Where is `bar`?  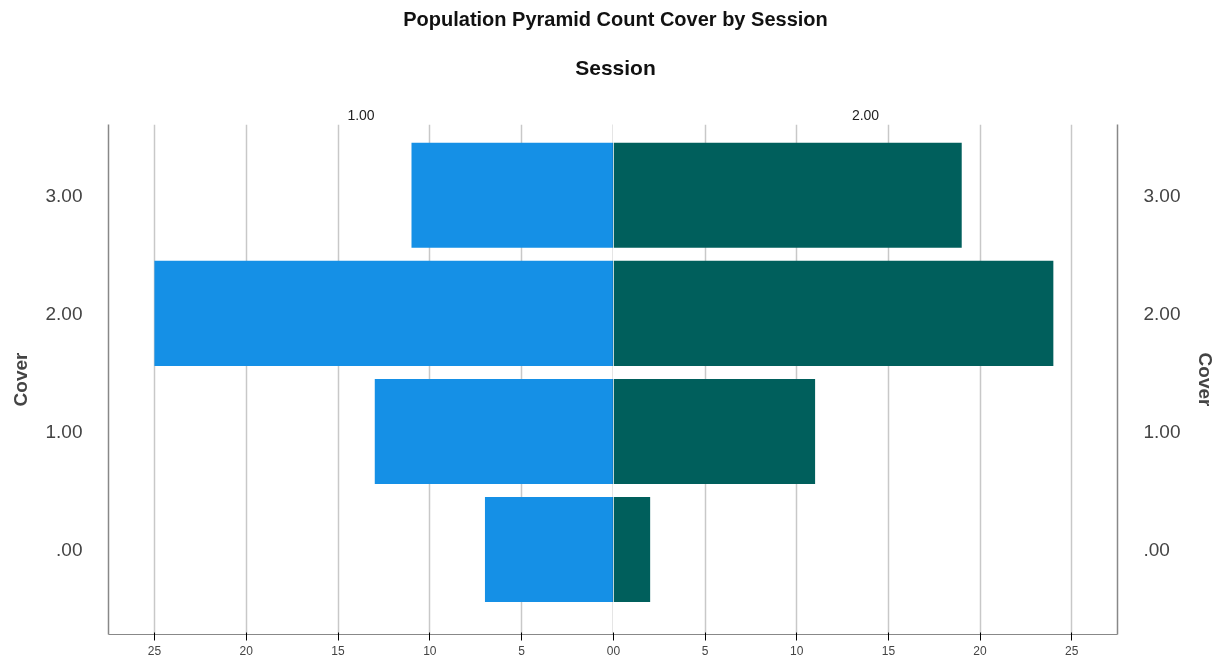
bar is located at coordinates (632, 549).